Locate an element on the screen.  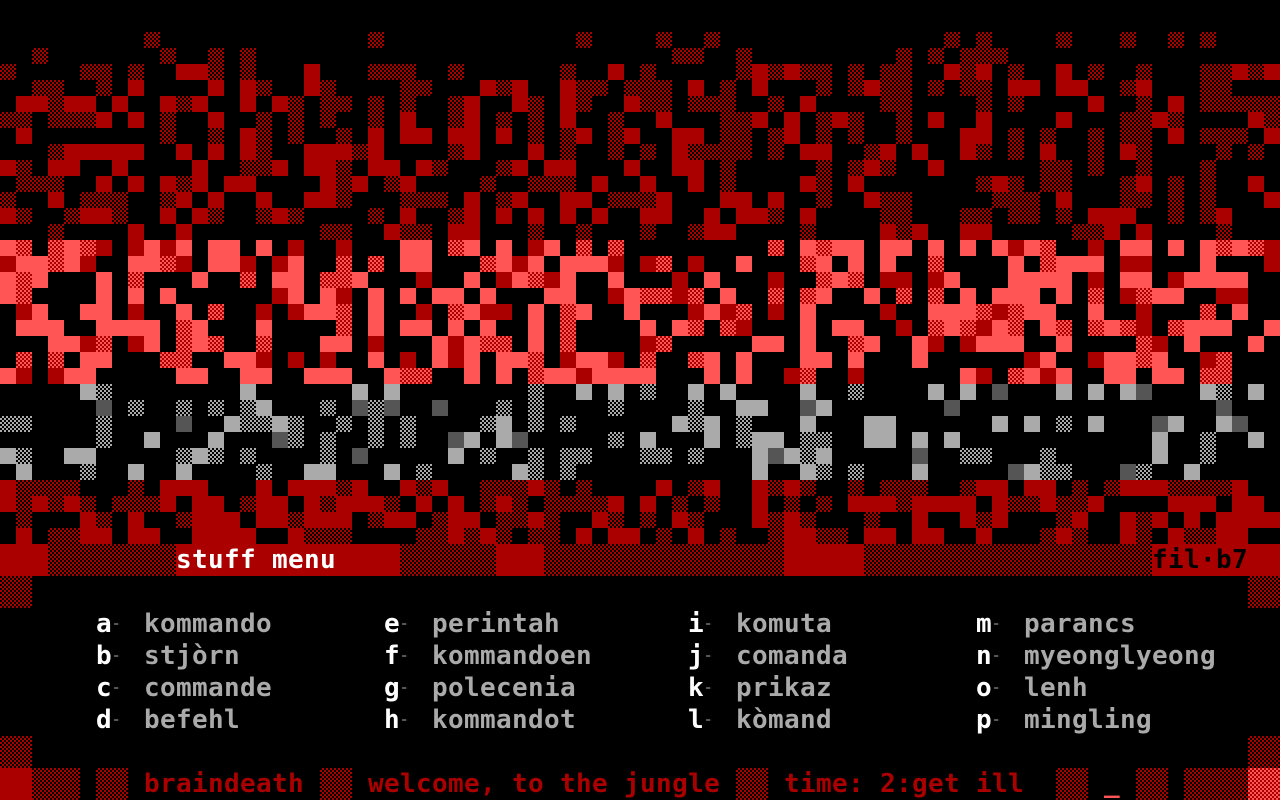
menu-key-e: e is located at coordinates (392, 624).